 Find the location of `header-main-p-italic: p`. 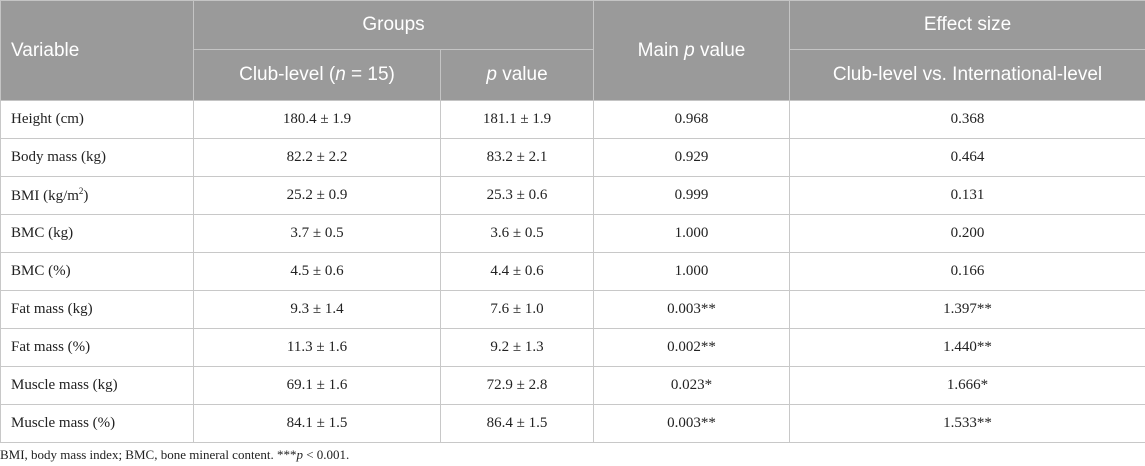

header-main-p-italic: p is located at coordinates (689, 50).